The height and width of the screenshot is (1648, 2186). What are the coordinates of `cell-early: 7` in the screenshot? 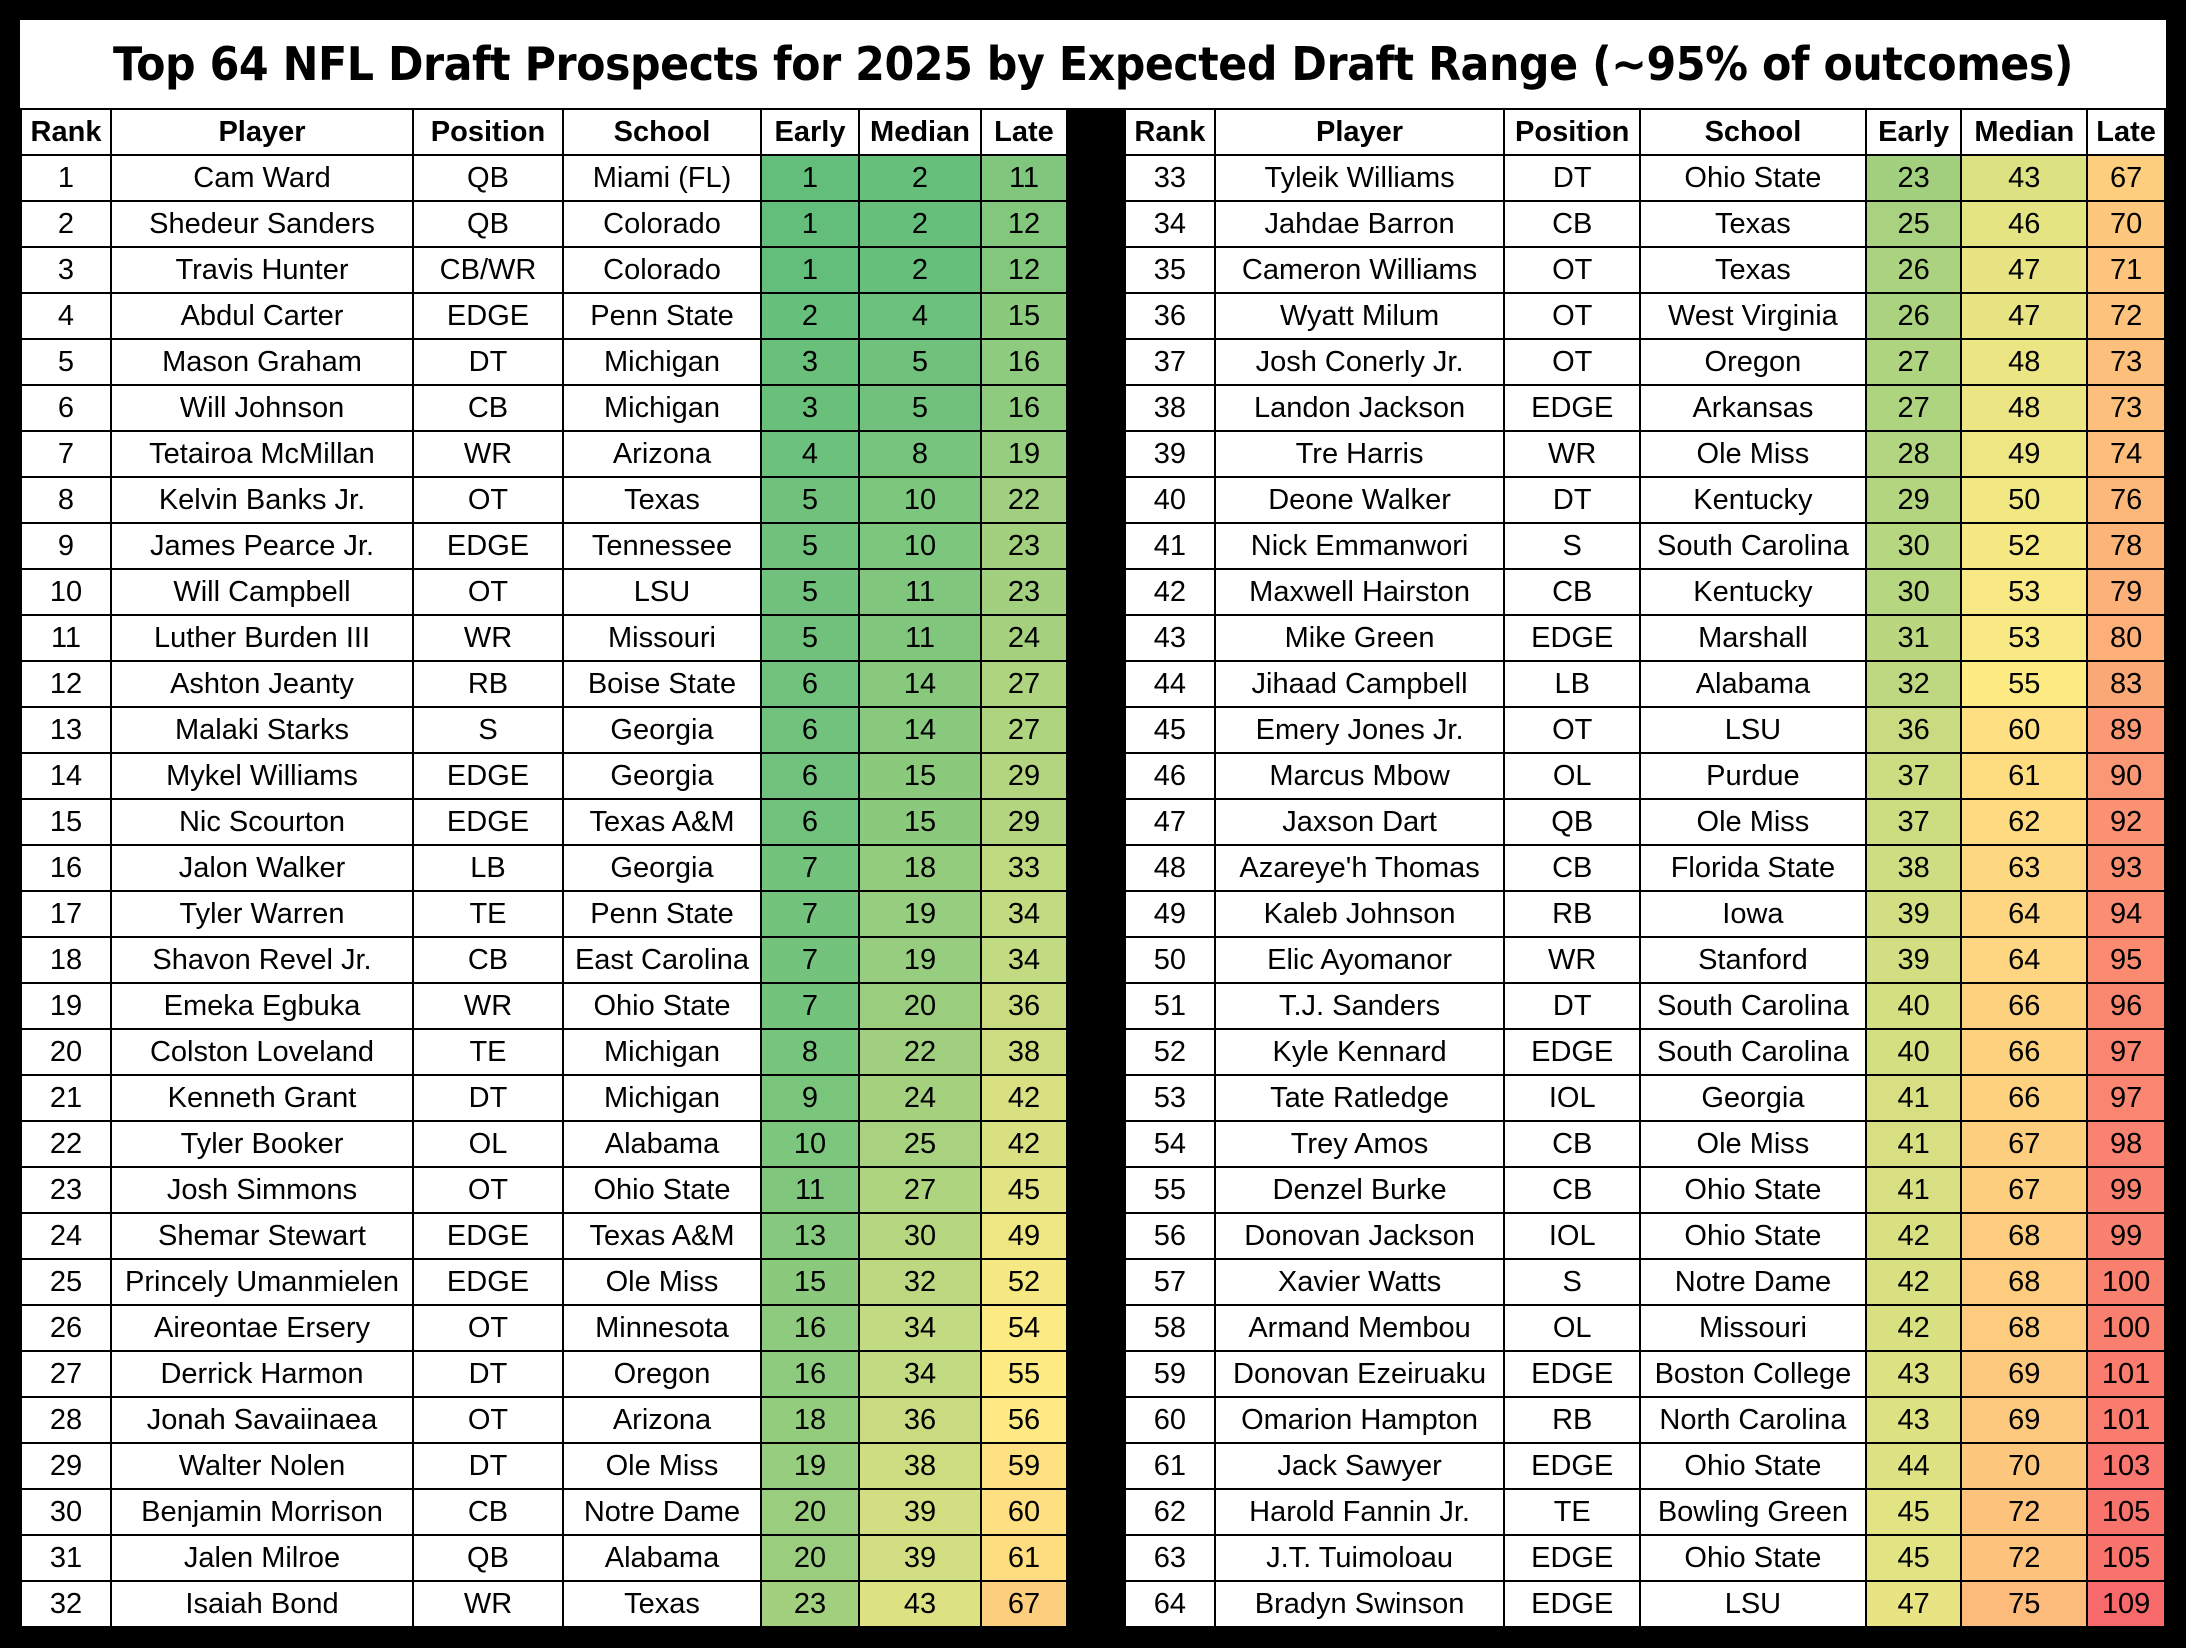 It's located at (810, 1006).